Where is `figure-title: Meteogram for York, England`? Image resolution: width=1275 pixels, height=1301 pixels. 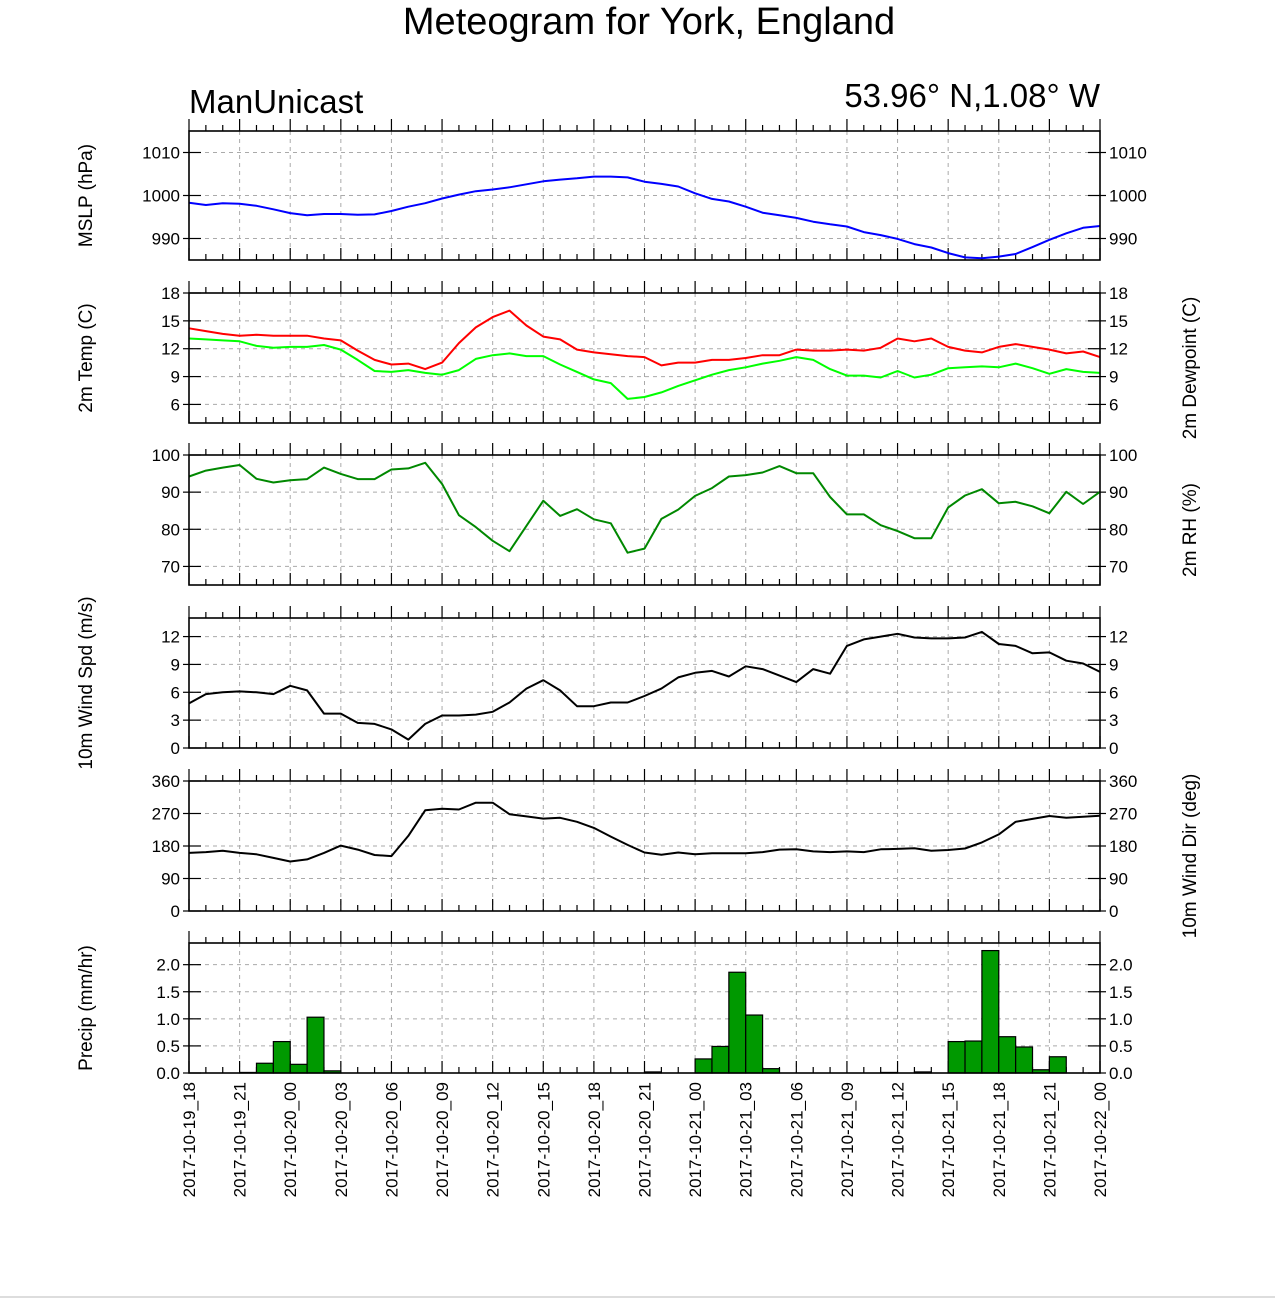
figure-title: Meteogram for York, England is located at coordinates (649, 22).